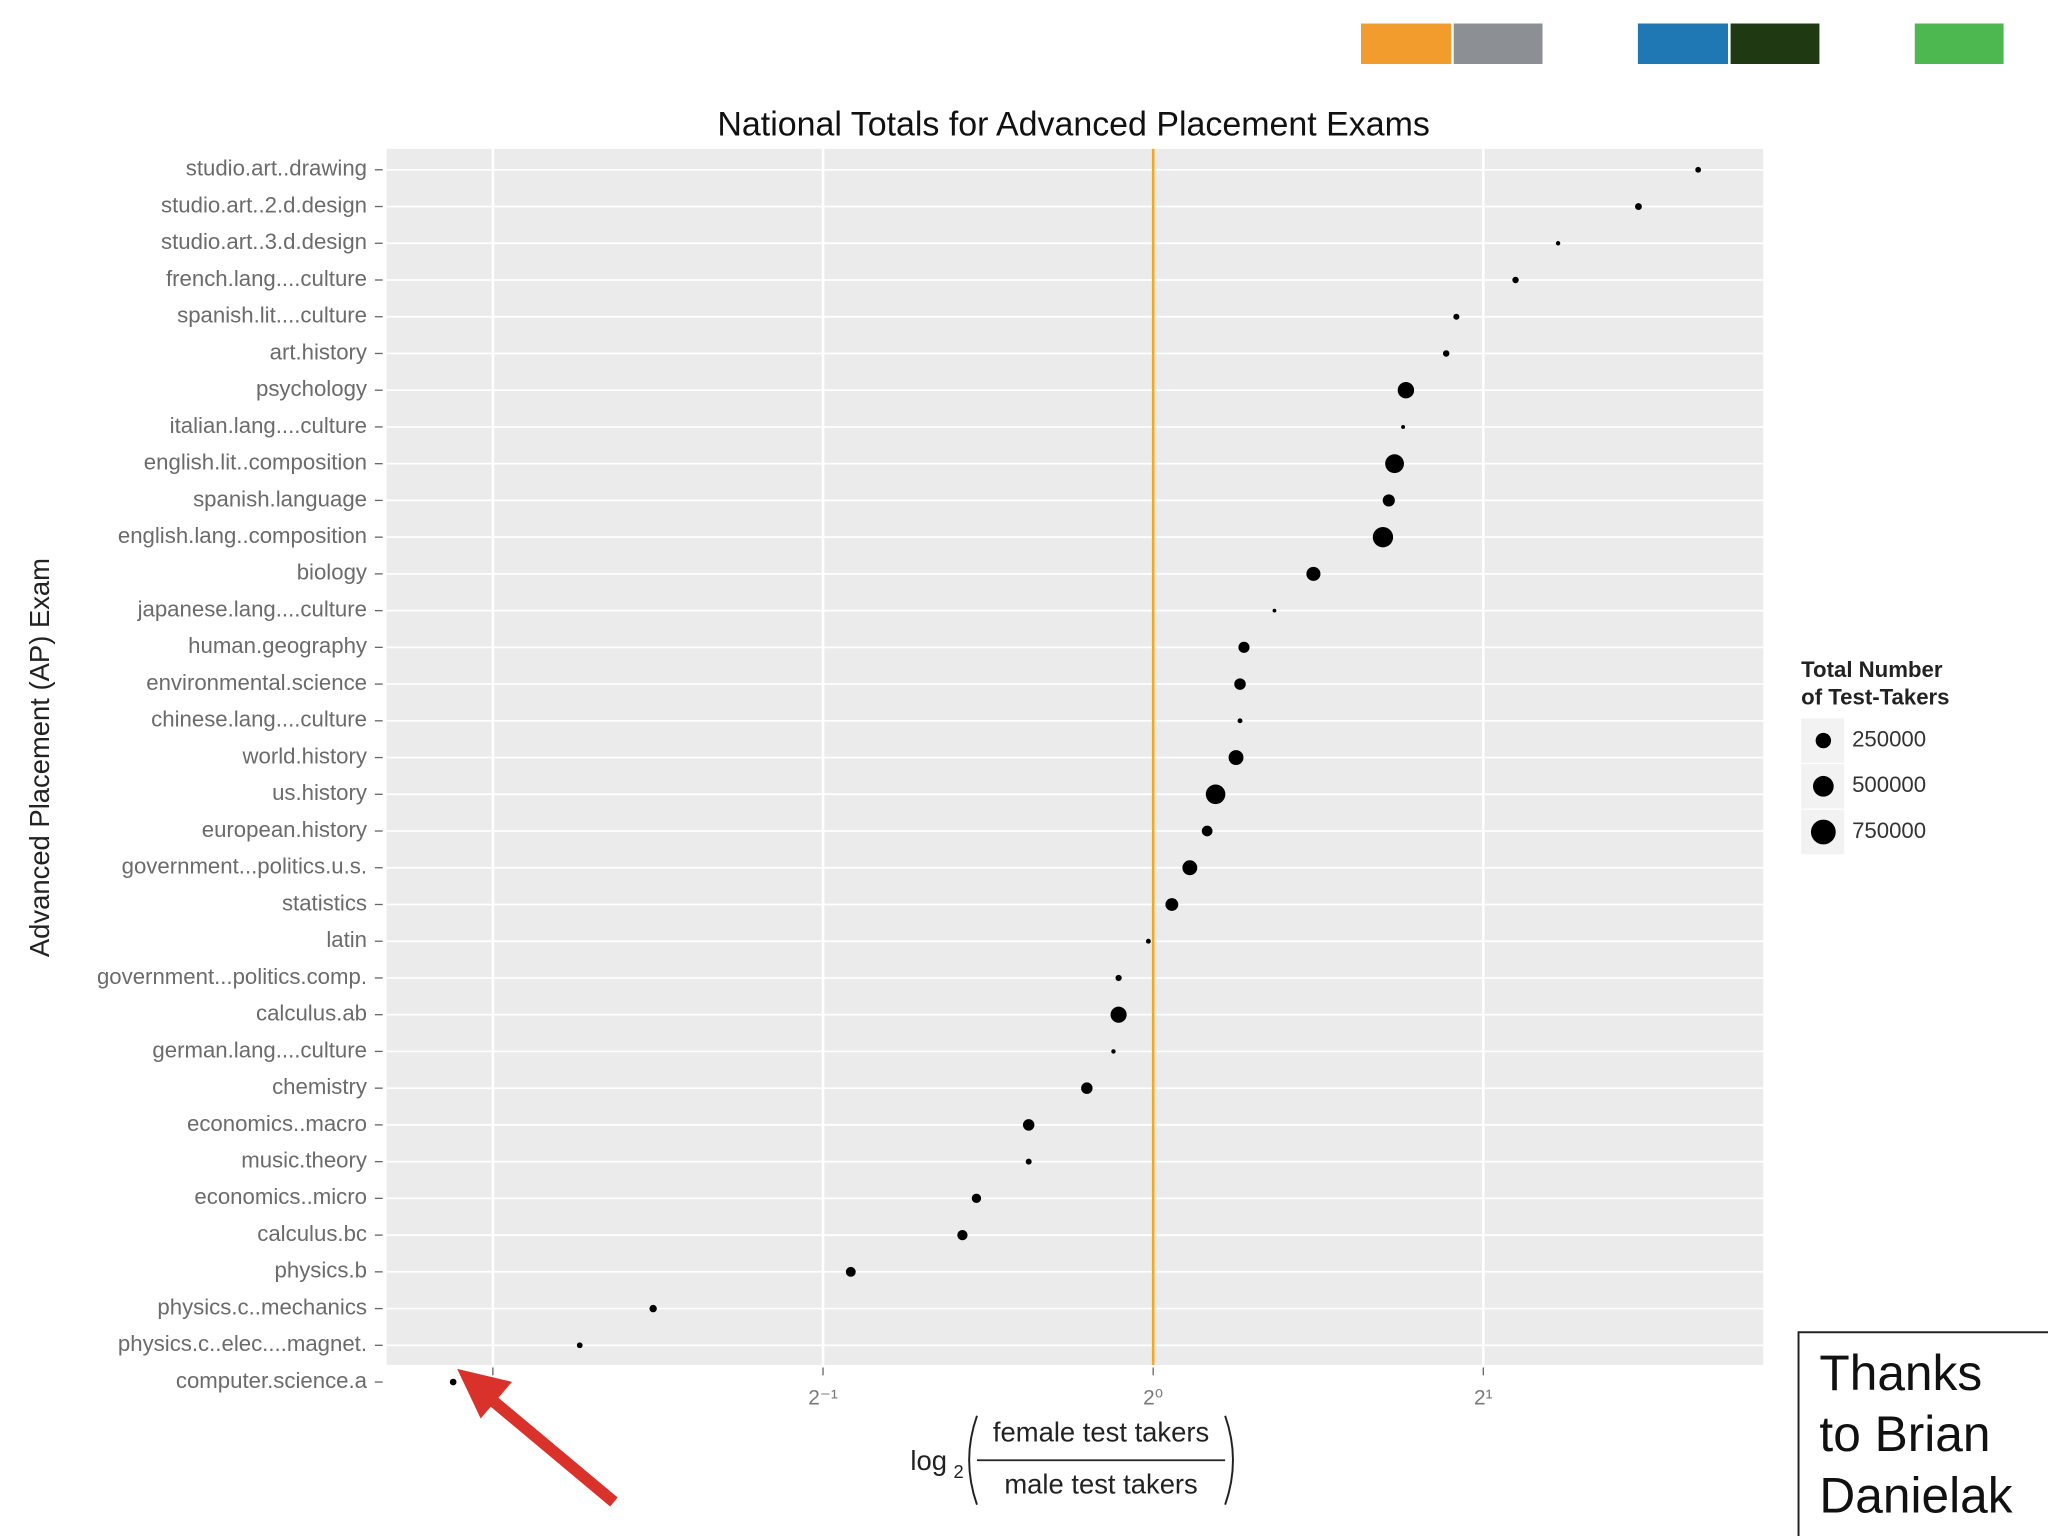  What do you see at coordinates (1101, 1431) in the screenshot?
I see `x-label-numerator: female test takers` at bounding box center [1101, 1431].